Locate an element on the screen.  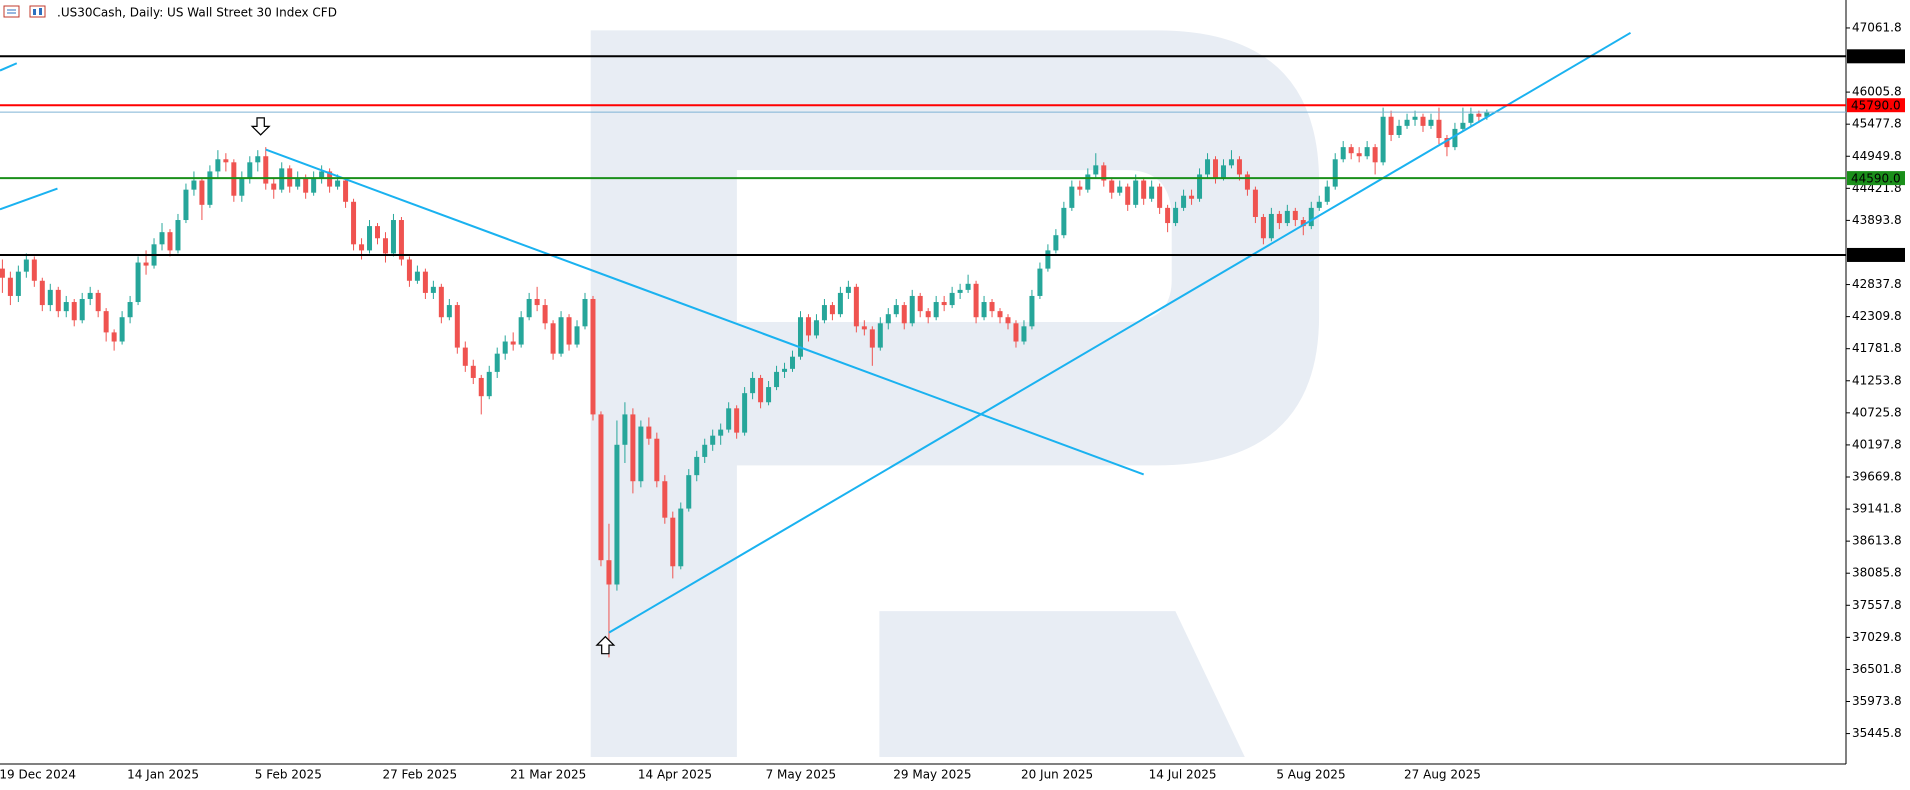
y-tick-label: 36501.8 is located at coordinates (1877, 669).